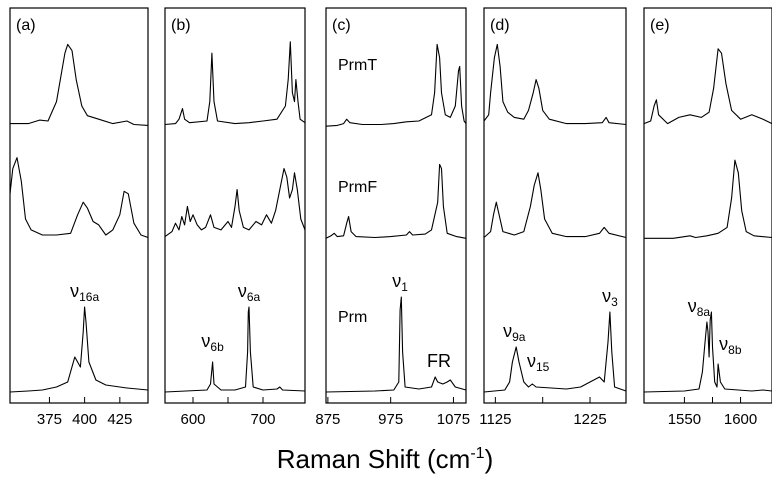  I want to click on panel-label: (d), so click(500, 25).